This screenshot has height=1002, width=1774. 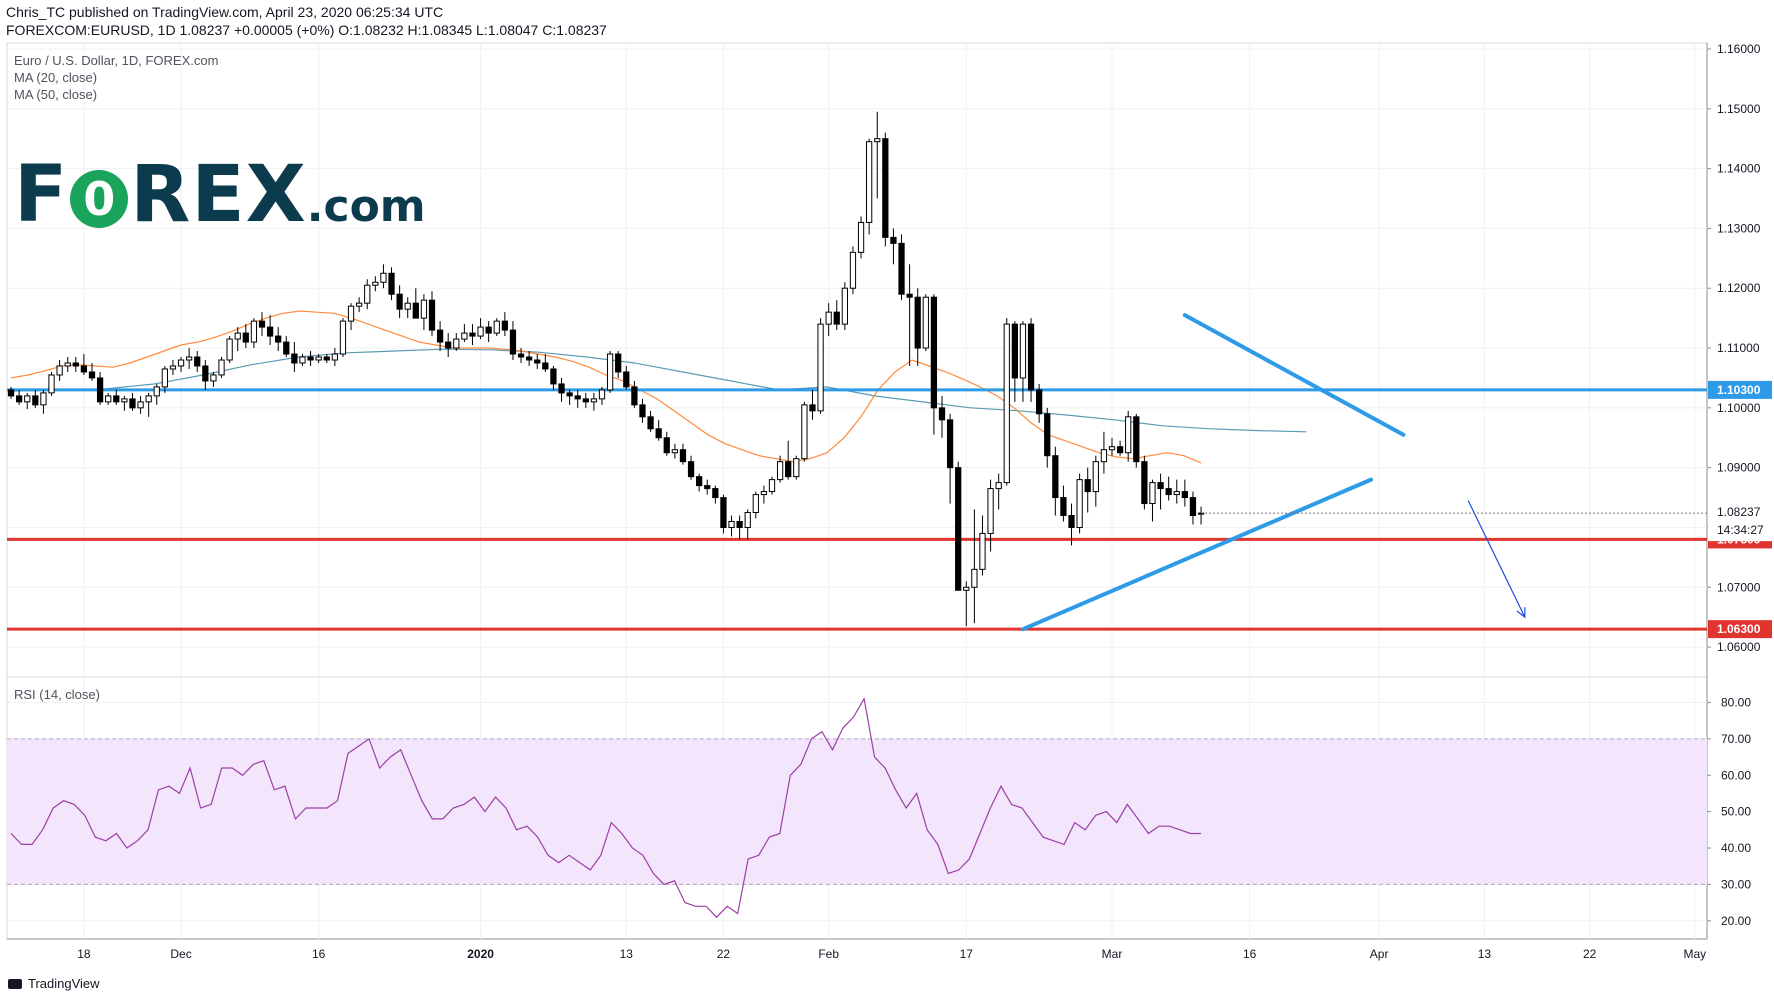 What do you see at coordinates (1740, 629) in the screenshot?
I see `level-label-bg` at bounding box center [1740, 629].